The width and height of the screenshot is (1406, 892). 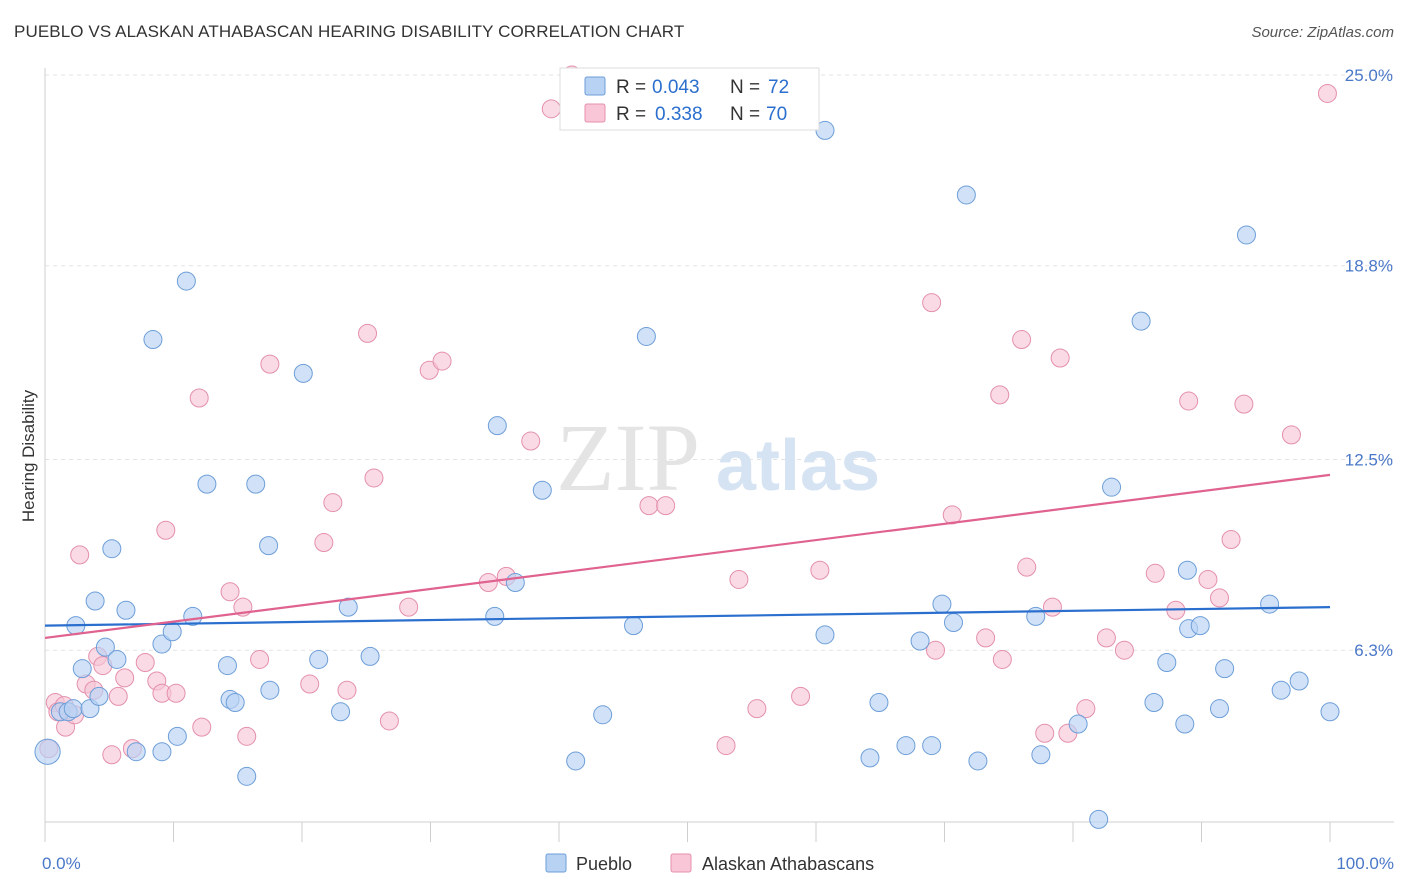 I want to click on legend-pueblo-n-value: 72, so click(x=778, y=87).